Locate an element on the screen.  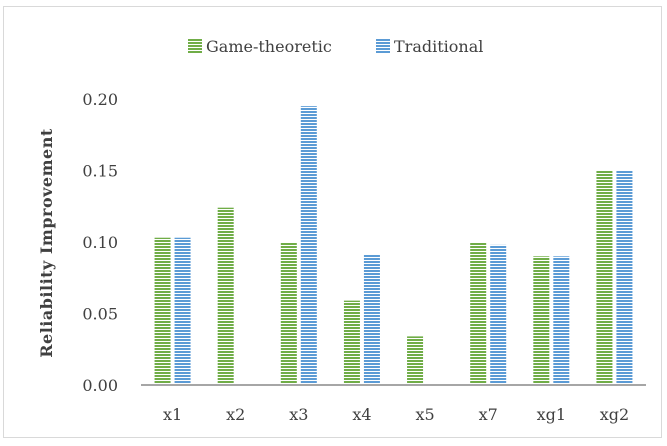
legend-swatch-traditional is located at coordinates (383, 46).